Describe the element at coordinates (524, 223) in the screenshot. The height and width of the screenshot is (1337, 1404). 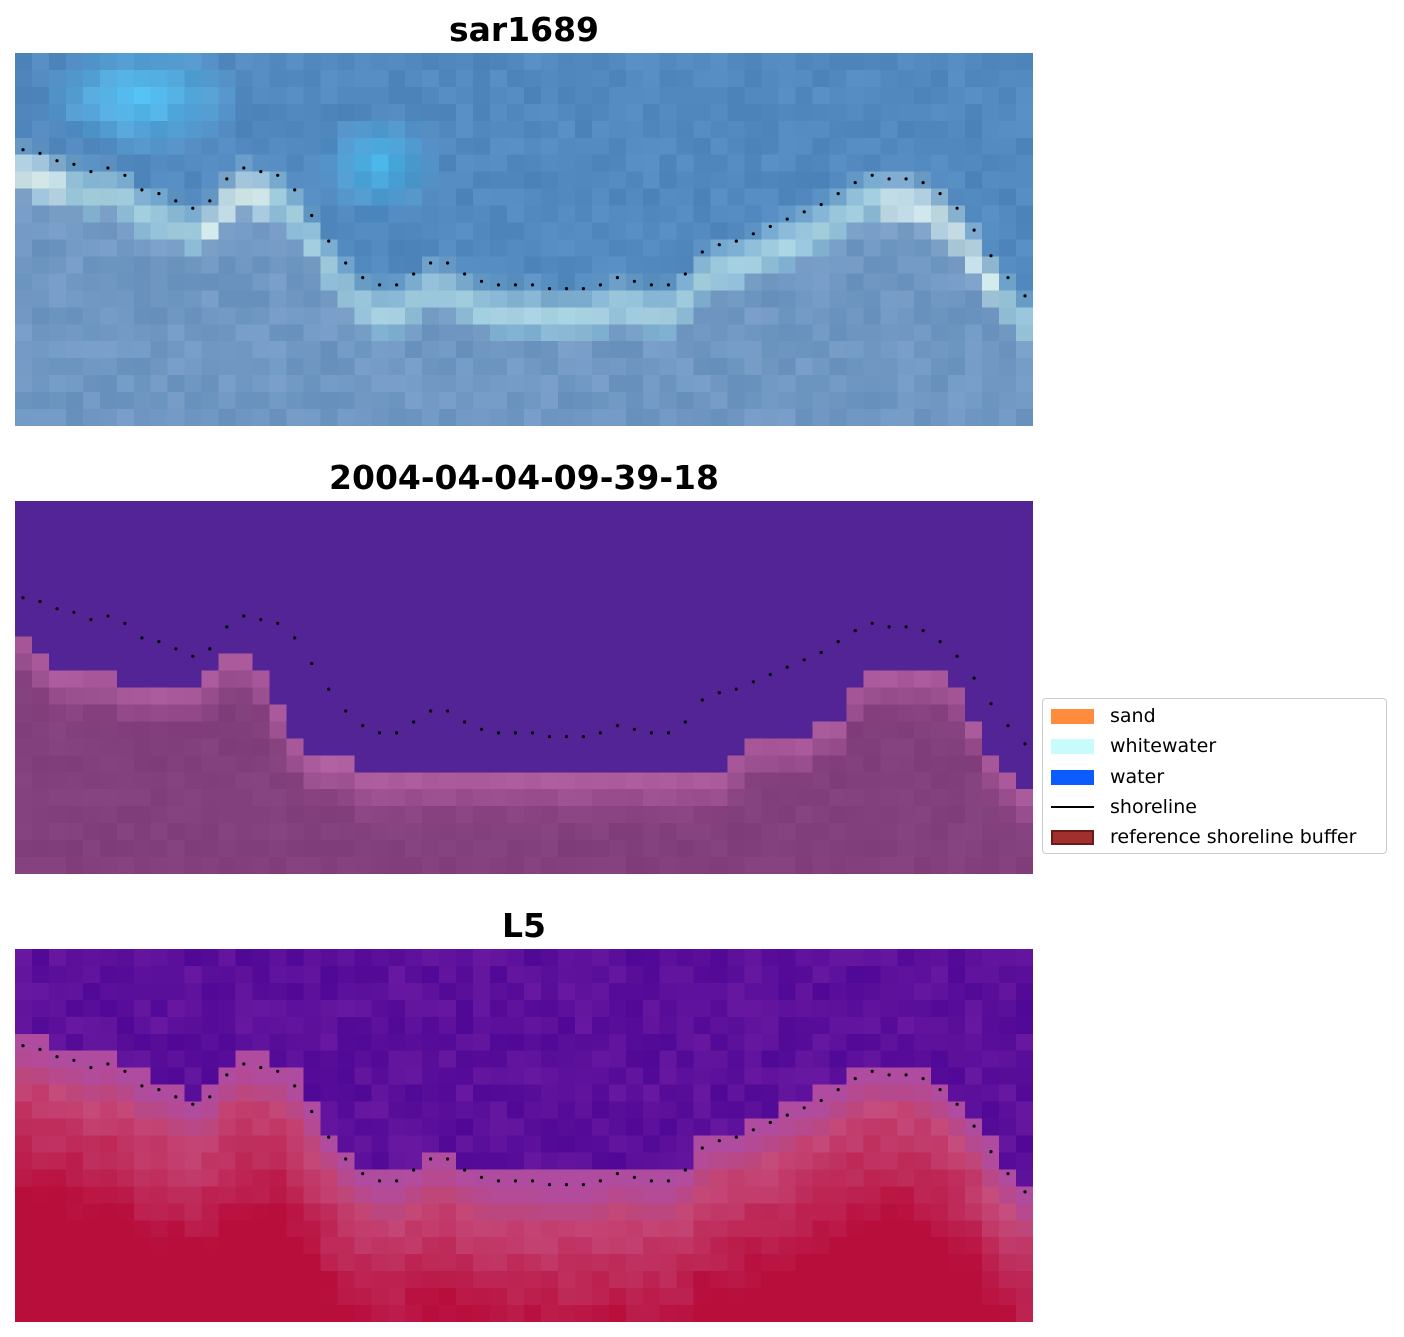
I see `shoreline-points` at that location.